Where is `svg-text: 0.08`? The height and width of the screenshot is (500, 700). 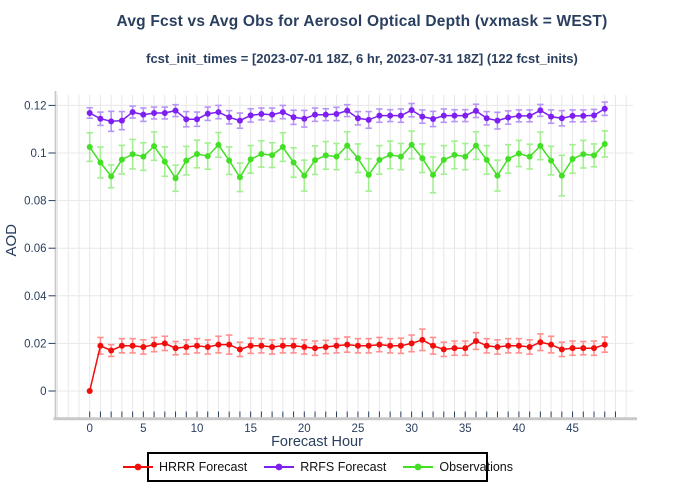
svg-text: 0.08 is located at coordinates (35, 202).